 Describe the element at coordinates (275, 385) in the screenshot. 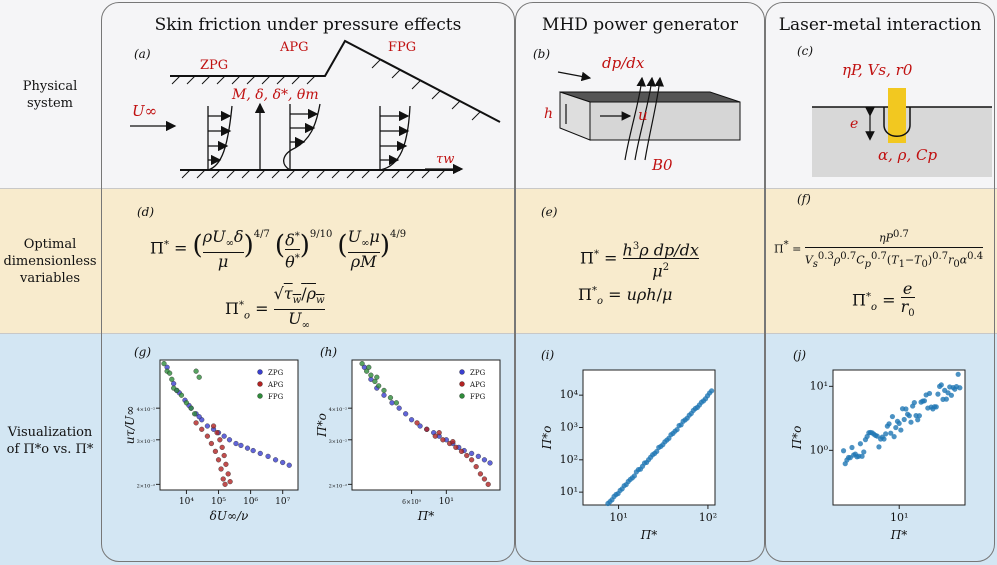

I see `legend-entry: APG` at that location.